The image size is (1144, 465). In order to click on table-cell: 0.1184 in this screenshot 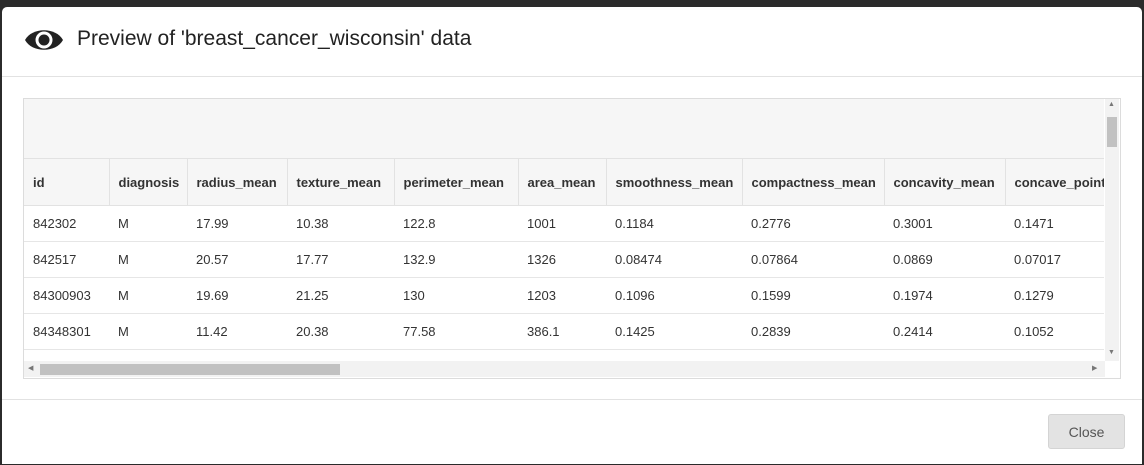, I will do `click(674, 223)`.